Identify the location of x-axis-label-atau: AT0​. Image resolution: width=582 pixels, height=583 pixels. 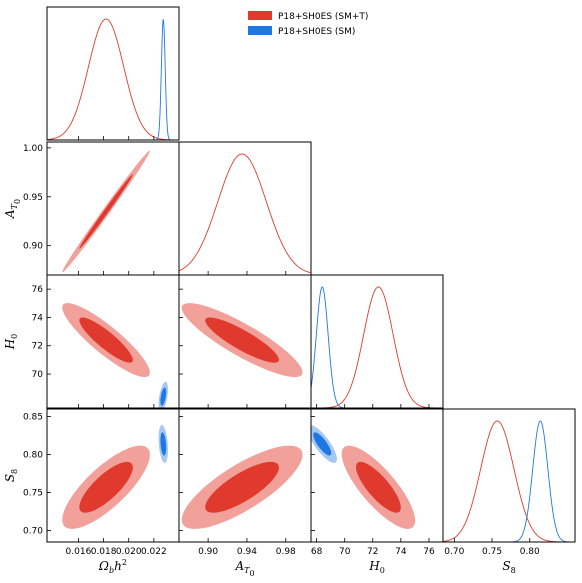
(244, 568).